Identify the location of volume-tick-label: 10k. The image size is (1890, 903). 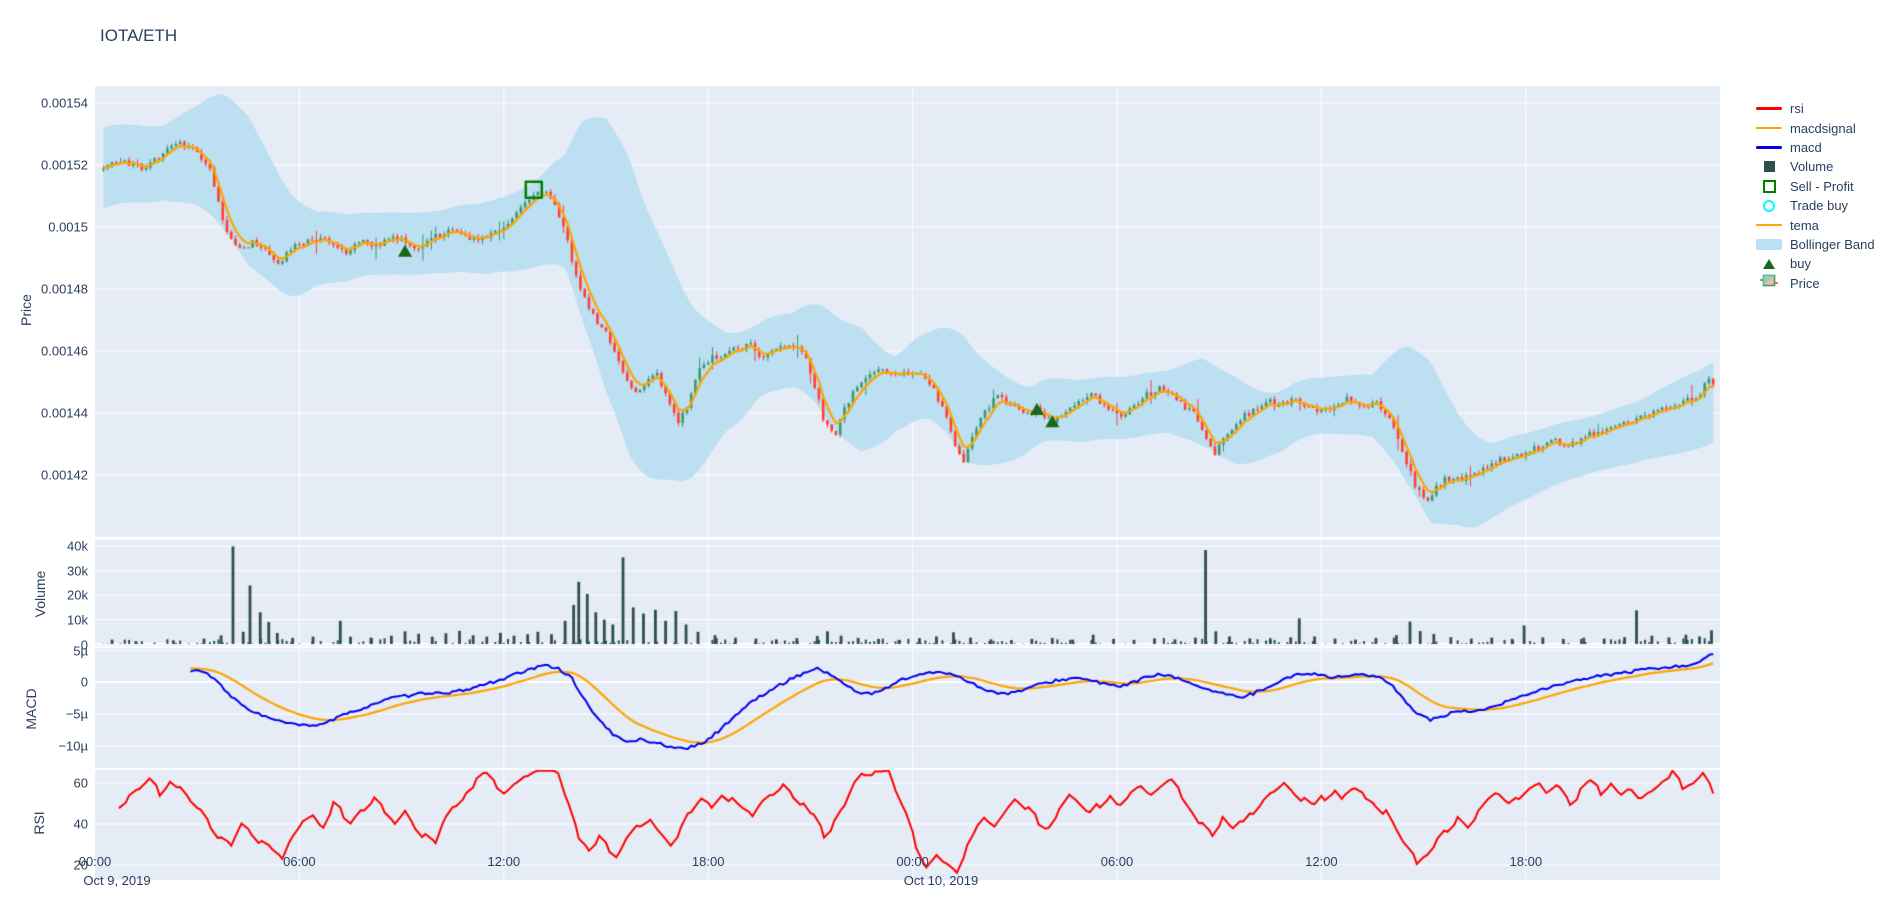
(77, 620).